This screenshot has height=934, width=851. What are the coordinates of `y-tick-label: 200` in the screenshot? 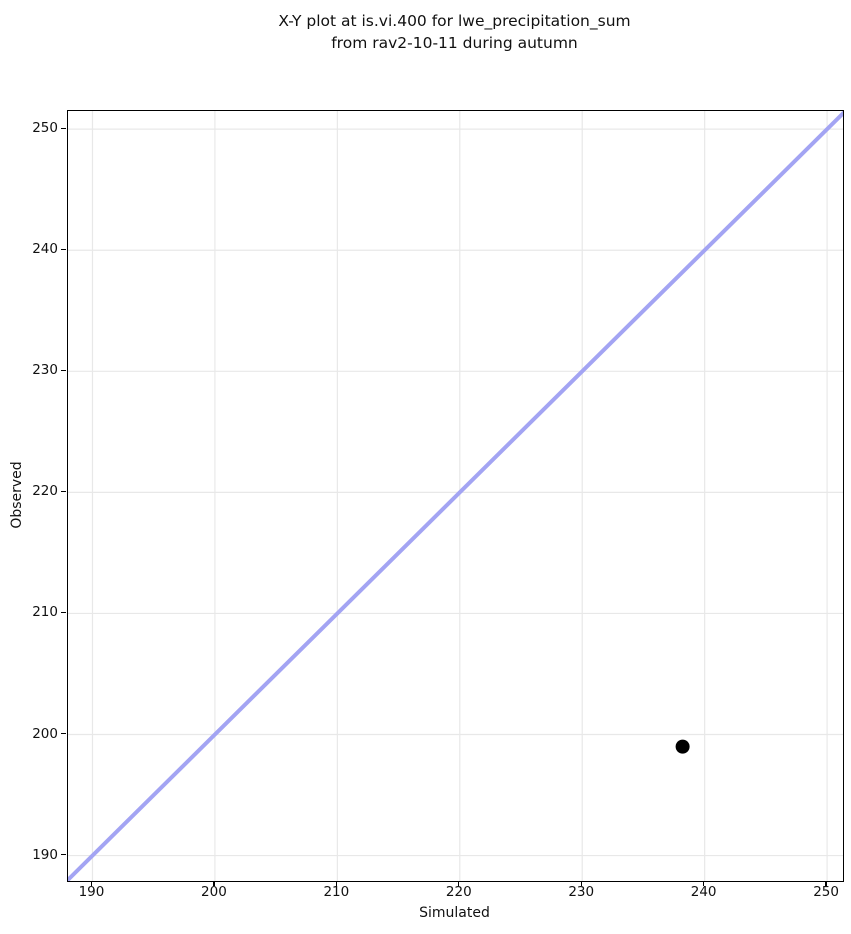 It's located at (45, 733).